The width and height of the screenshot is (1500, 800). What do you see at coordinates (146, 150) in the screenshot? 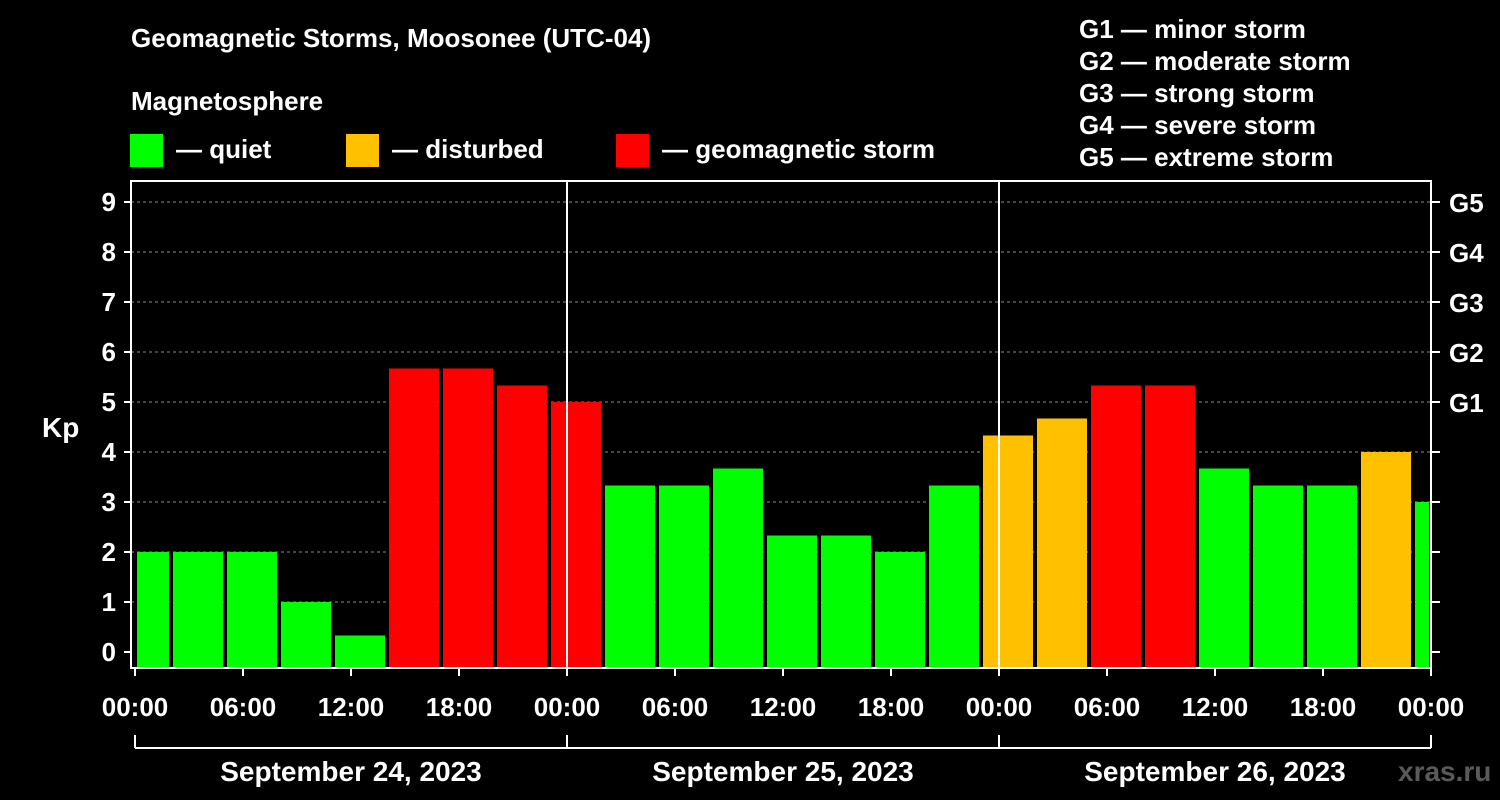
I see `legend-quiet-swatch` at bounding box center [146, 150].